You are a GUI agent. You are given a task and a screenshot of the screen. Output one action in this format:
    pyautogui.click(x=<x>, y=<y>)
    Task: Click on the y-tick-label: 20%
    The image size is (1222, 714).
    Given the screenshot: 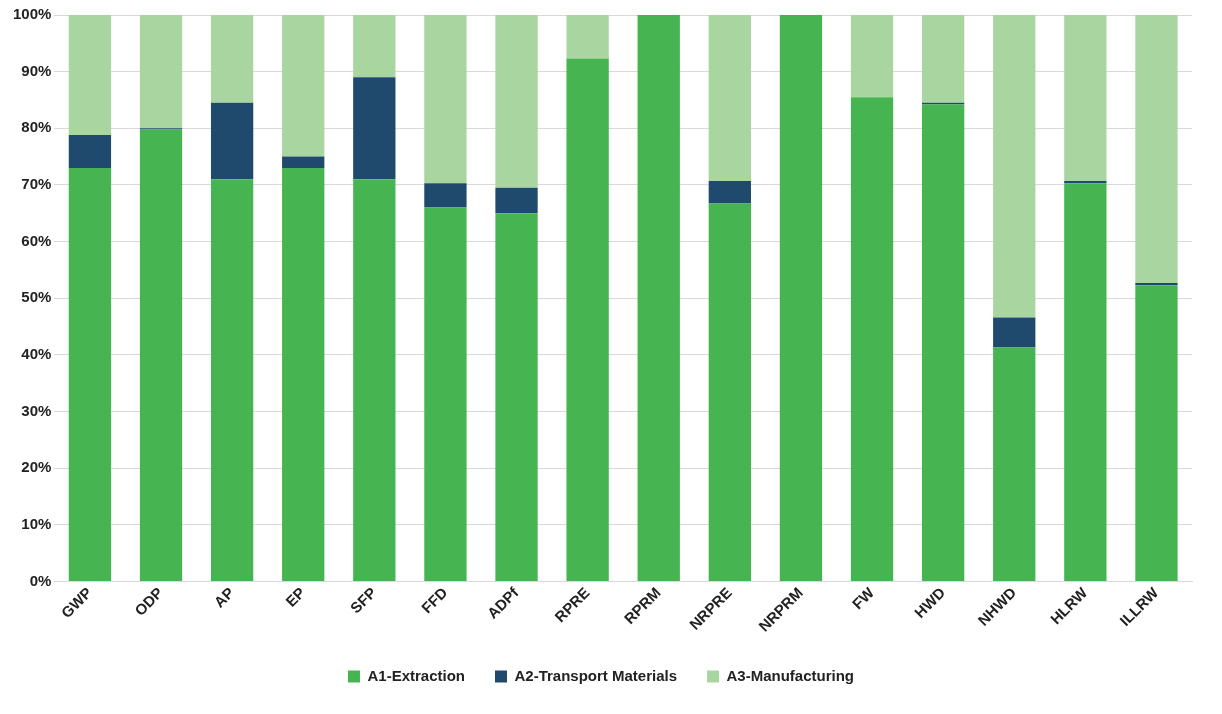 What is the action you would take?
    pyautogui.click(x=36, y=467)
    